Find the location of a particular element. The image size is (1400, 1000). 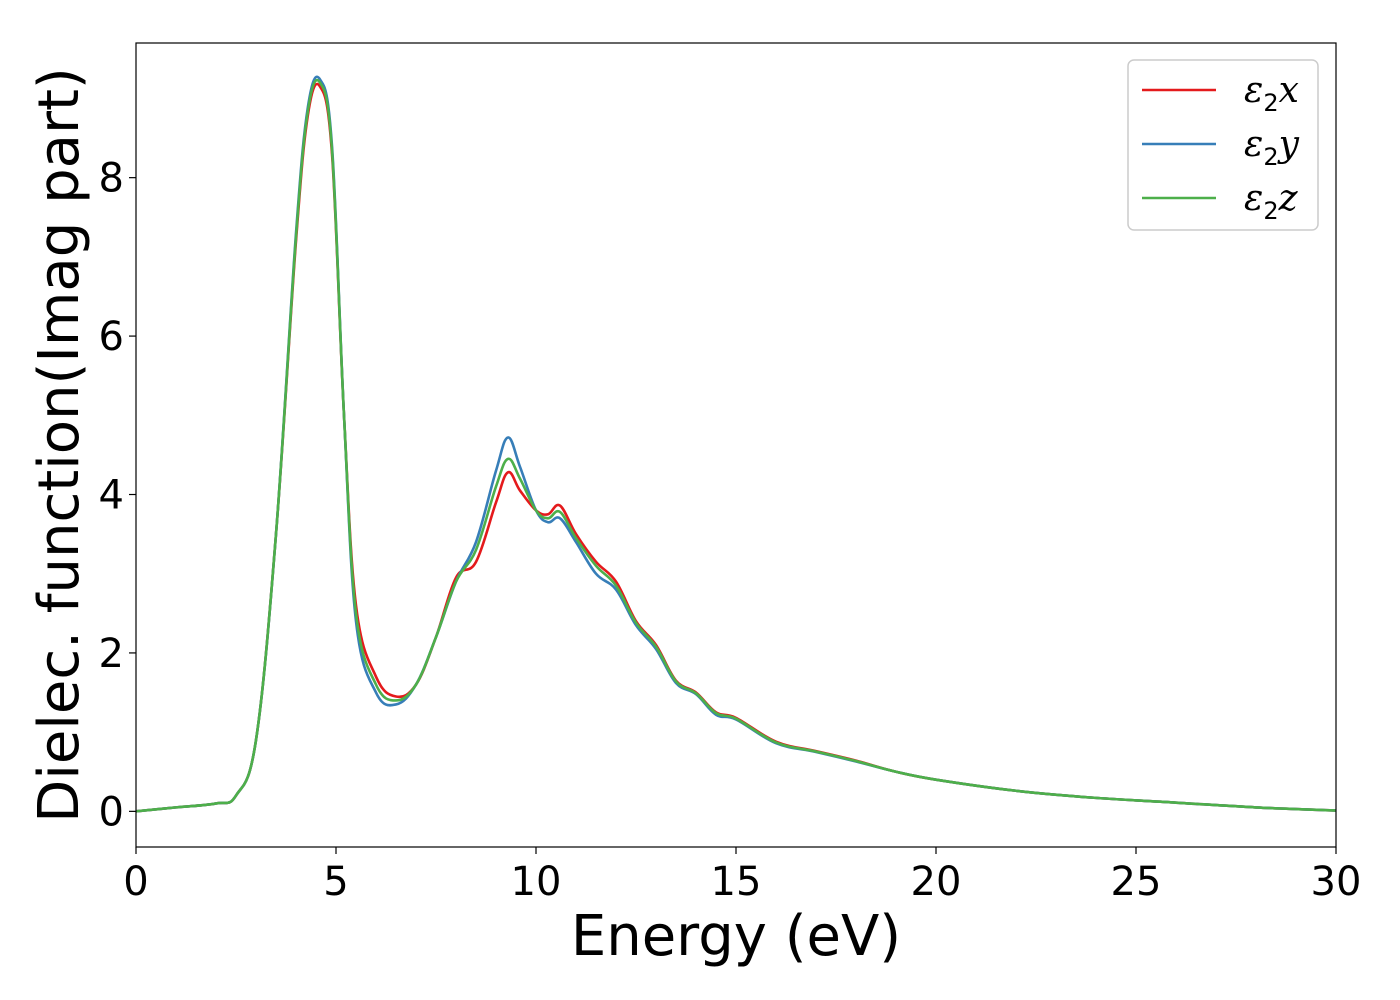

legend-suffix: x is located at coordinates (1289, 90).